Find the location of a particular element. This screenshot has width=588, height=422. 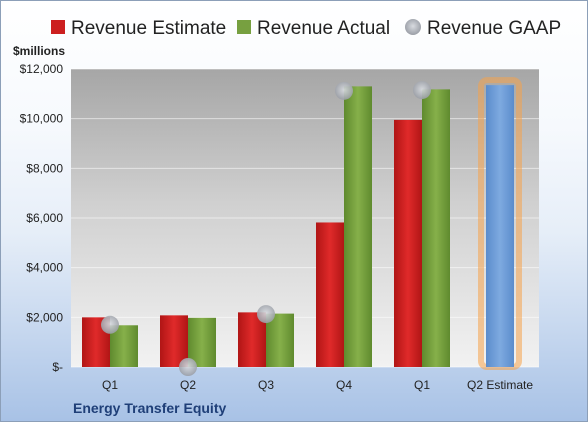

legend-label-revenue-gaap: Revenue GAAP is located at coordinates (494, 28).